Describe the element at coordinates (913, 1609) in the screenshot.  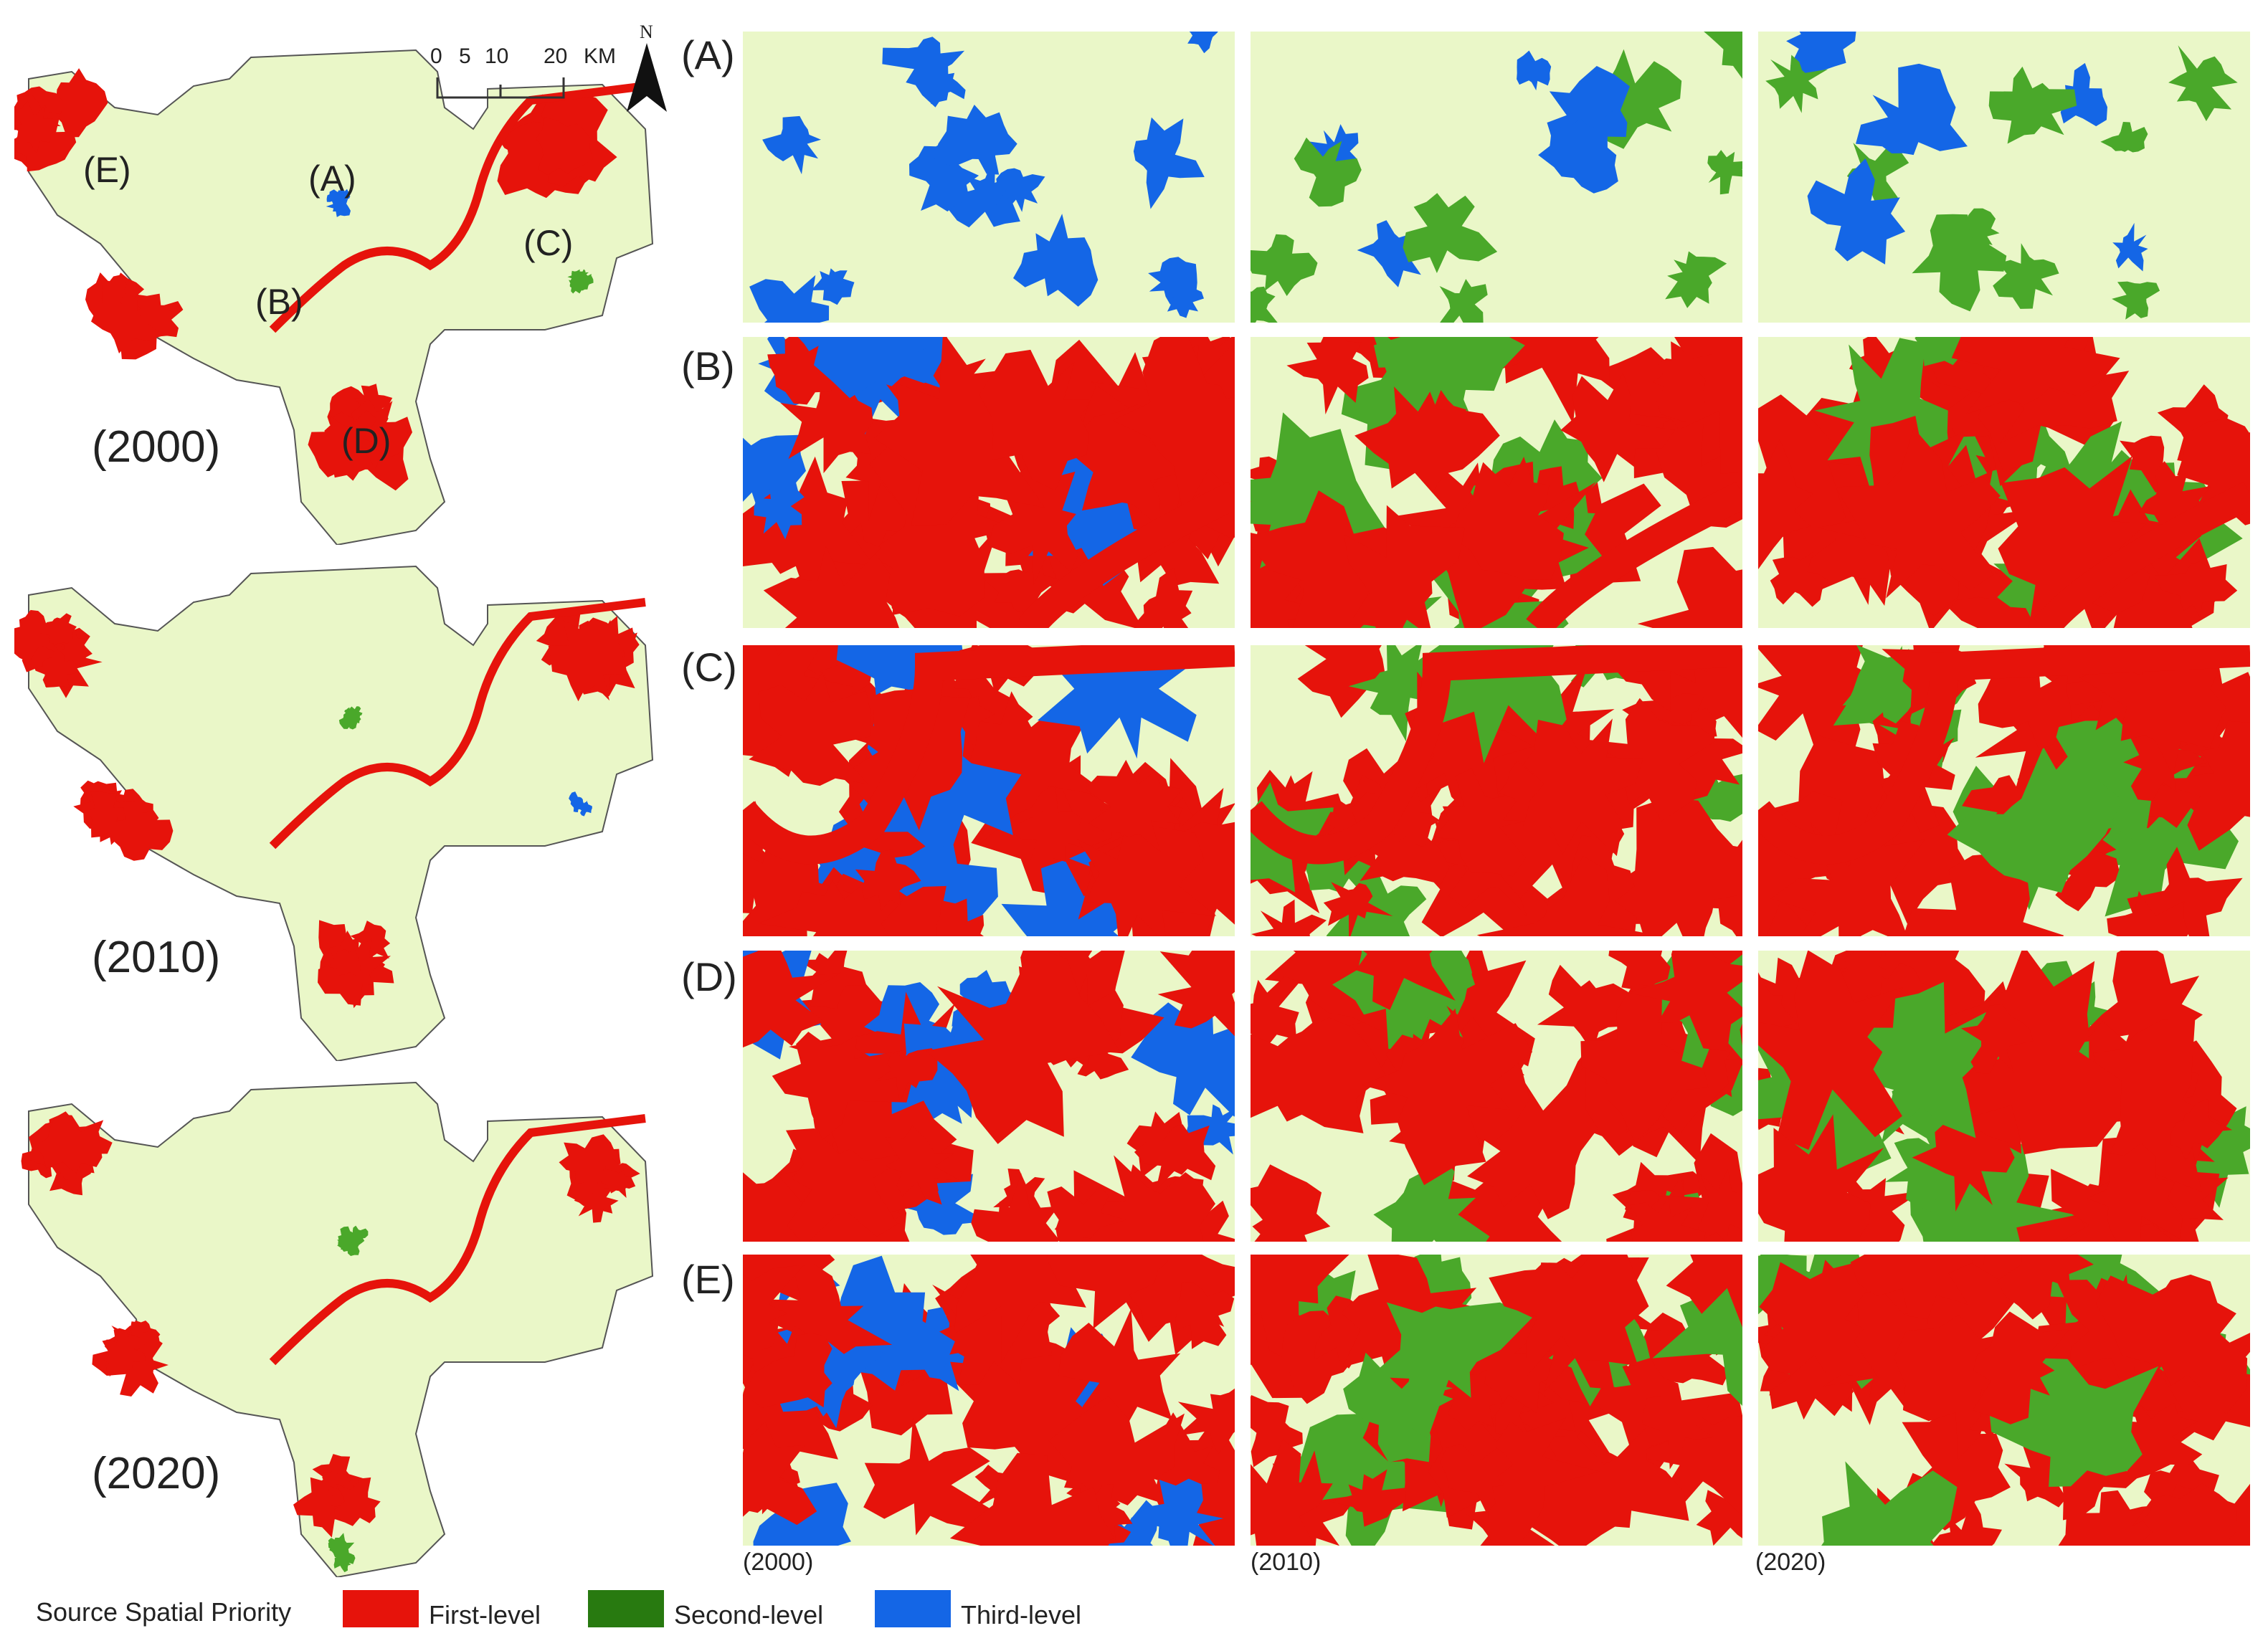
I see `legend-swatch-third-level` at that location.